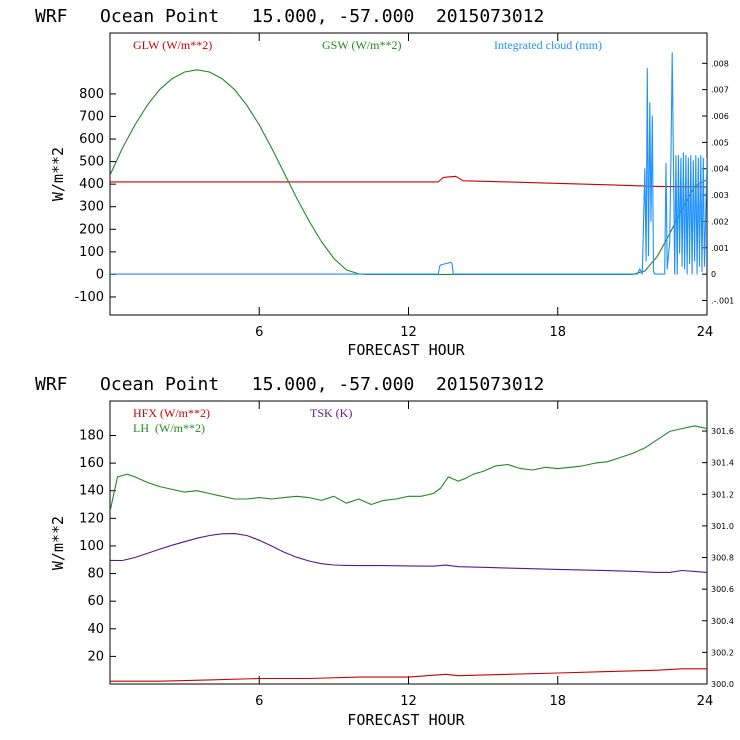 This screenshot has width=740, height=740. What do you see at coordinates (722, 526) in the screenshot?
I see `bottom-y2-tick-label: 301.0` at bounding box center [722, 526].